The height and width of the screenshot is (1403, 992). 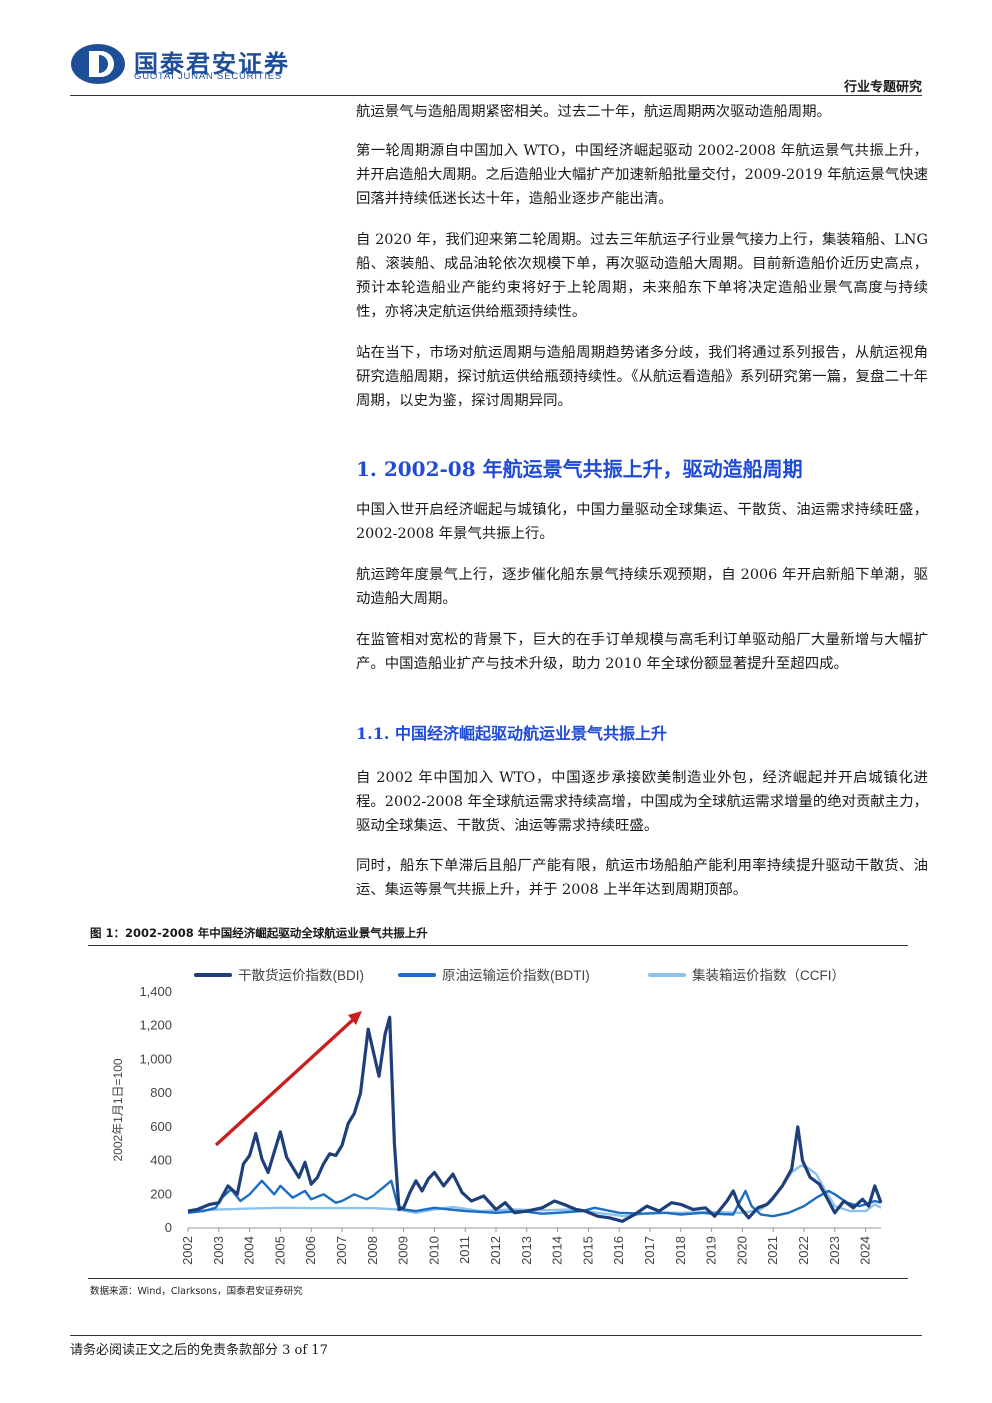 I want to click on x-tick-label: 2009, so click(x=403, y=1250).